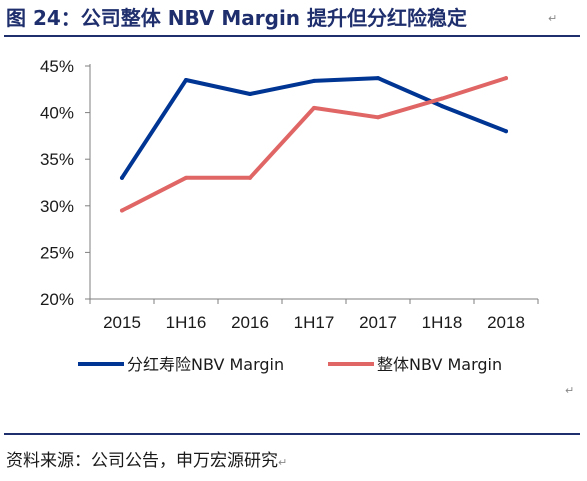 The height and width of the screenshot is (481, 587). I want to click on x-tick-label: 1H17, so click(314, 322).